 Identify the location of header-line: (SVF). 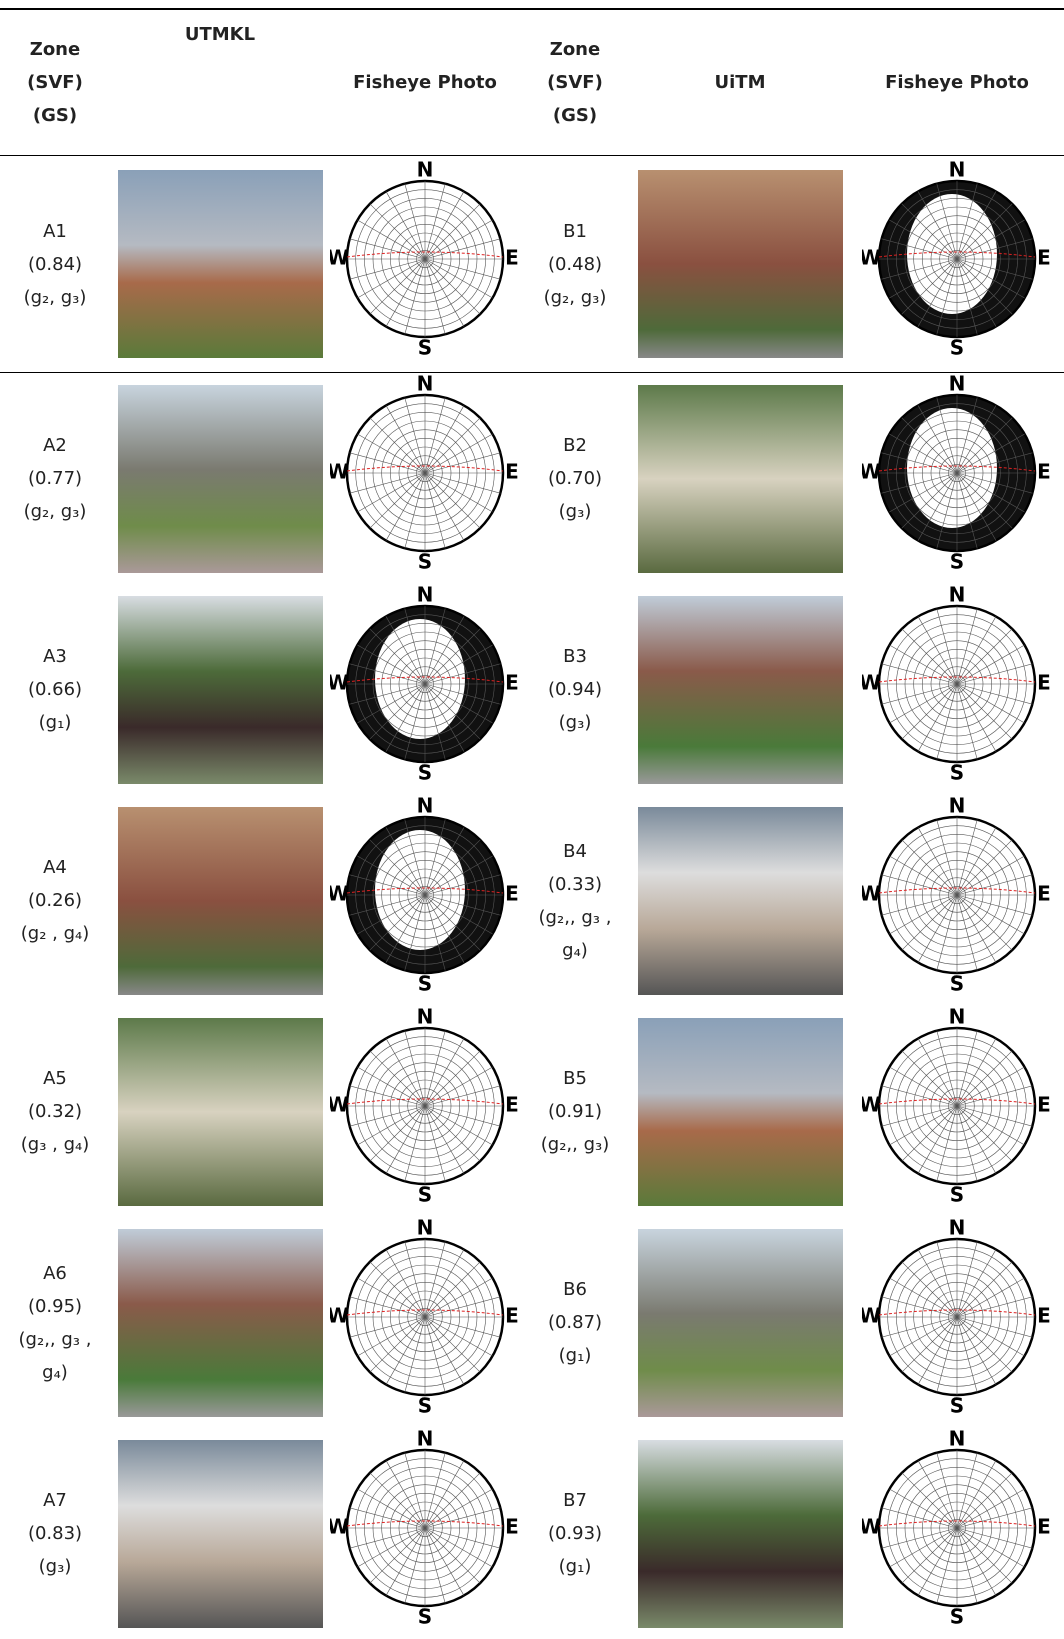
(55, 82).